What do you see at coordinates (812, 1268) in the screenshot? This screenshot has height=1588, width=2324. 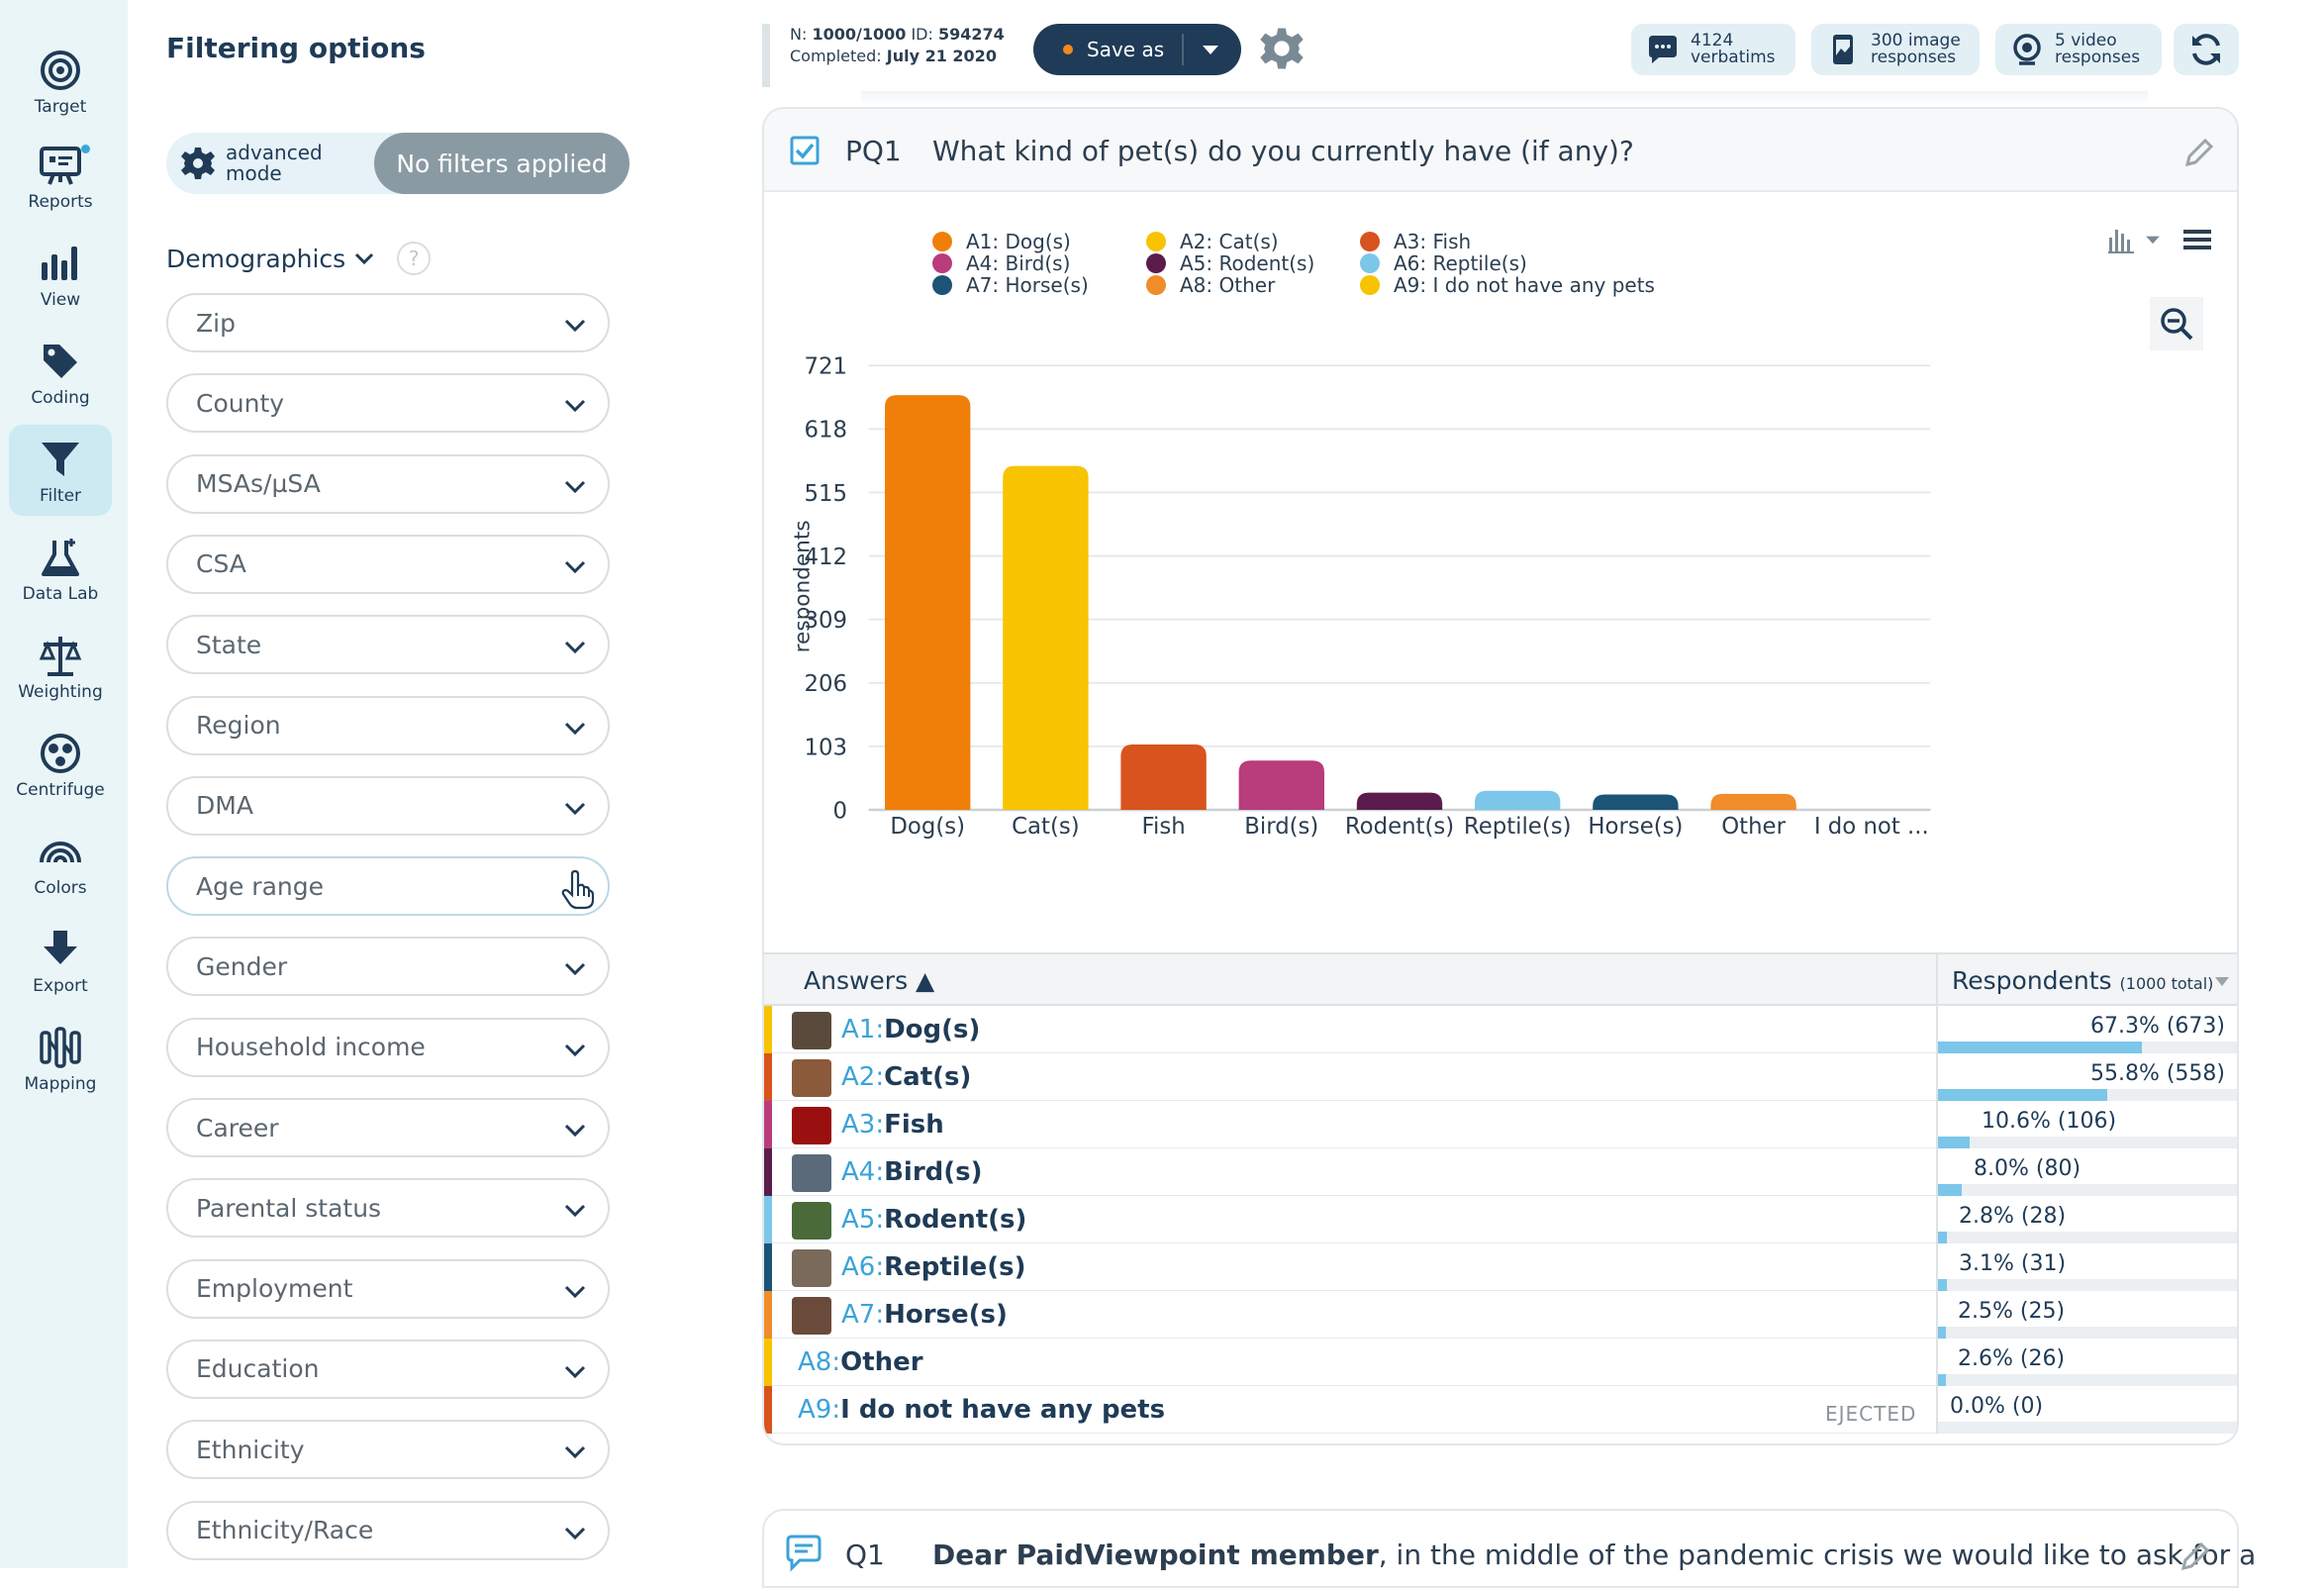 I see `answer-thumbnail` at bounding box center [812, 1268].